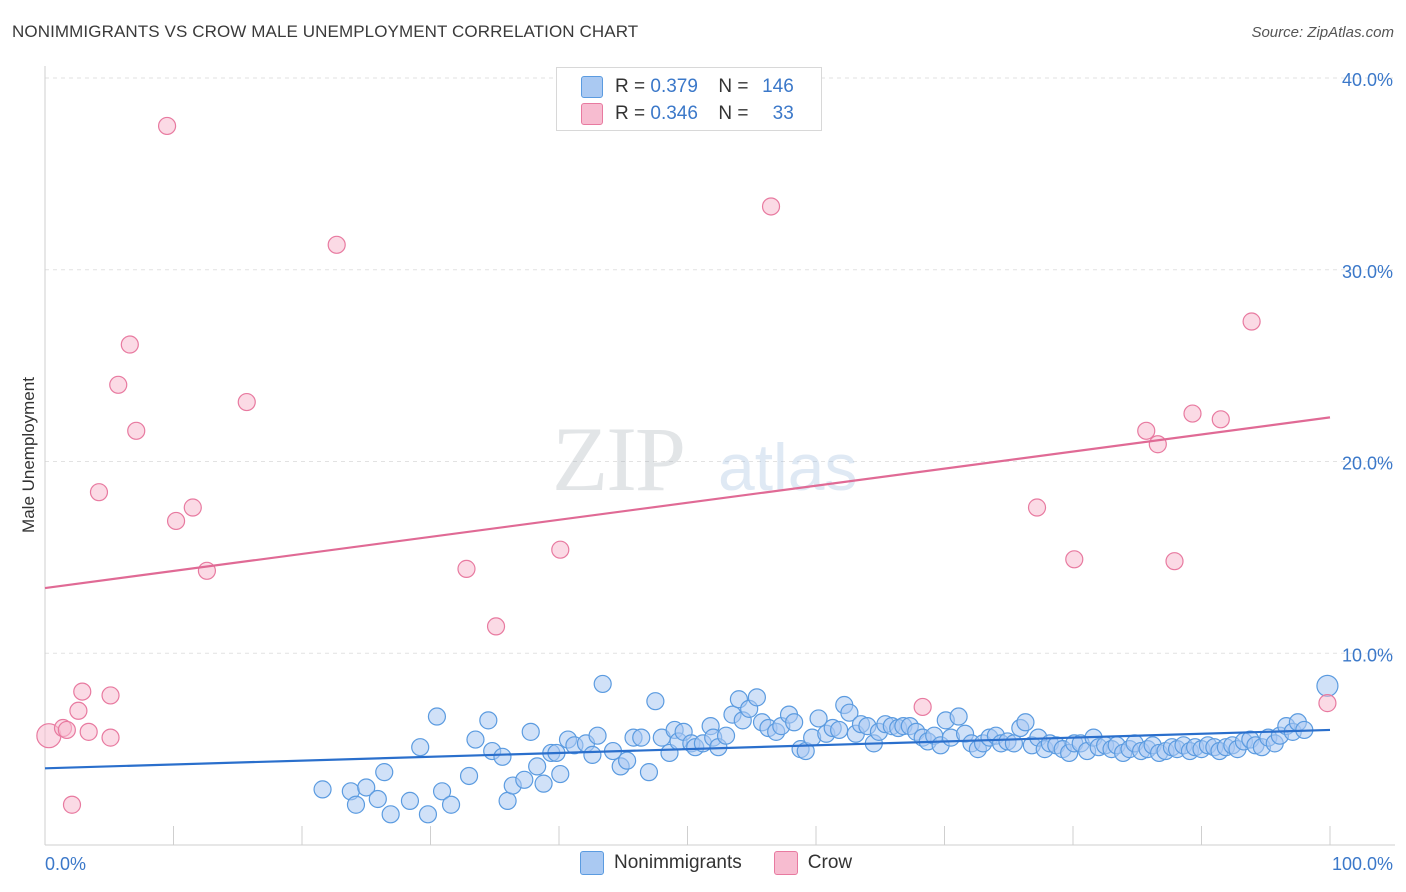  What do you see at coordinates (65, 864) in the screenshot?
I see `x-tick-label-min: 0.0%` at bounding box center [65, 864].